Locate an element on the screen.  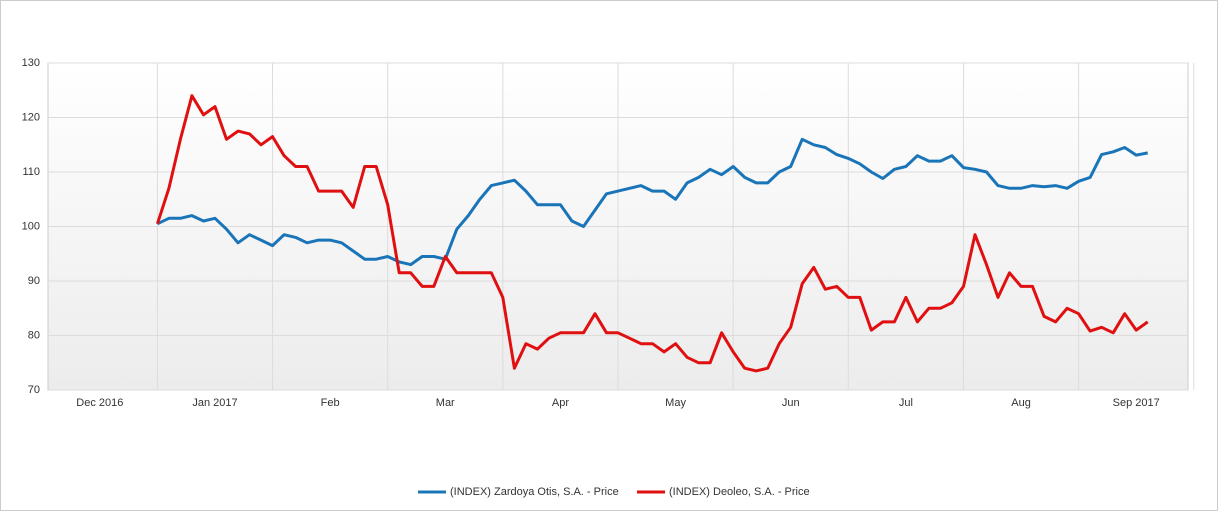
y-tick-label: 70 is located at coordinates (34, 390).